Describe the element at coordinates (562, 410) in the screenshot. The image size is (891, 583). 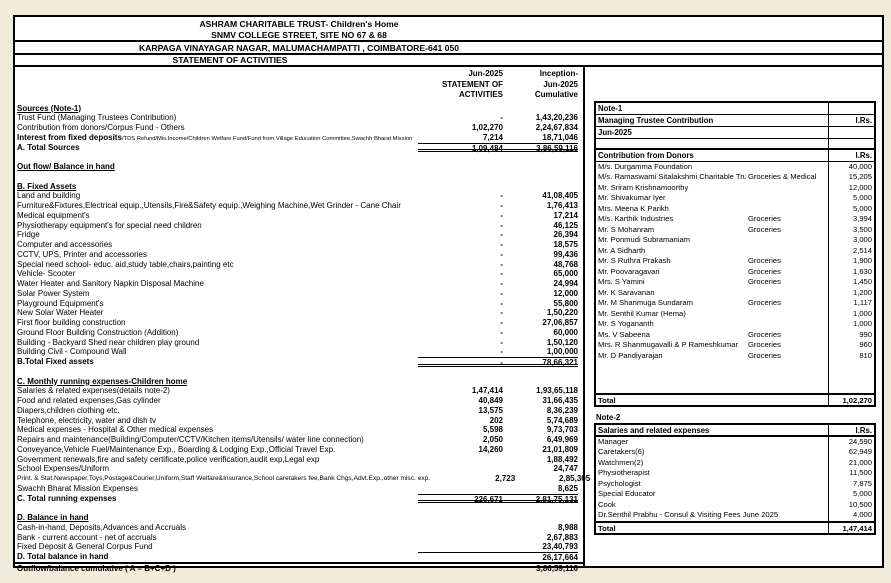
I see `cumulative-value: 8,36,239` at that location.